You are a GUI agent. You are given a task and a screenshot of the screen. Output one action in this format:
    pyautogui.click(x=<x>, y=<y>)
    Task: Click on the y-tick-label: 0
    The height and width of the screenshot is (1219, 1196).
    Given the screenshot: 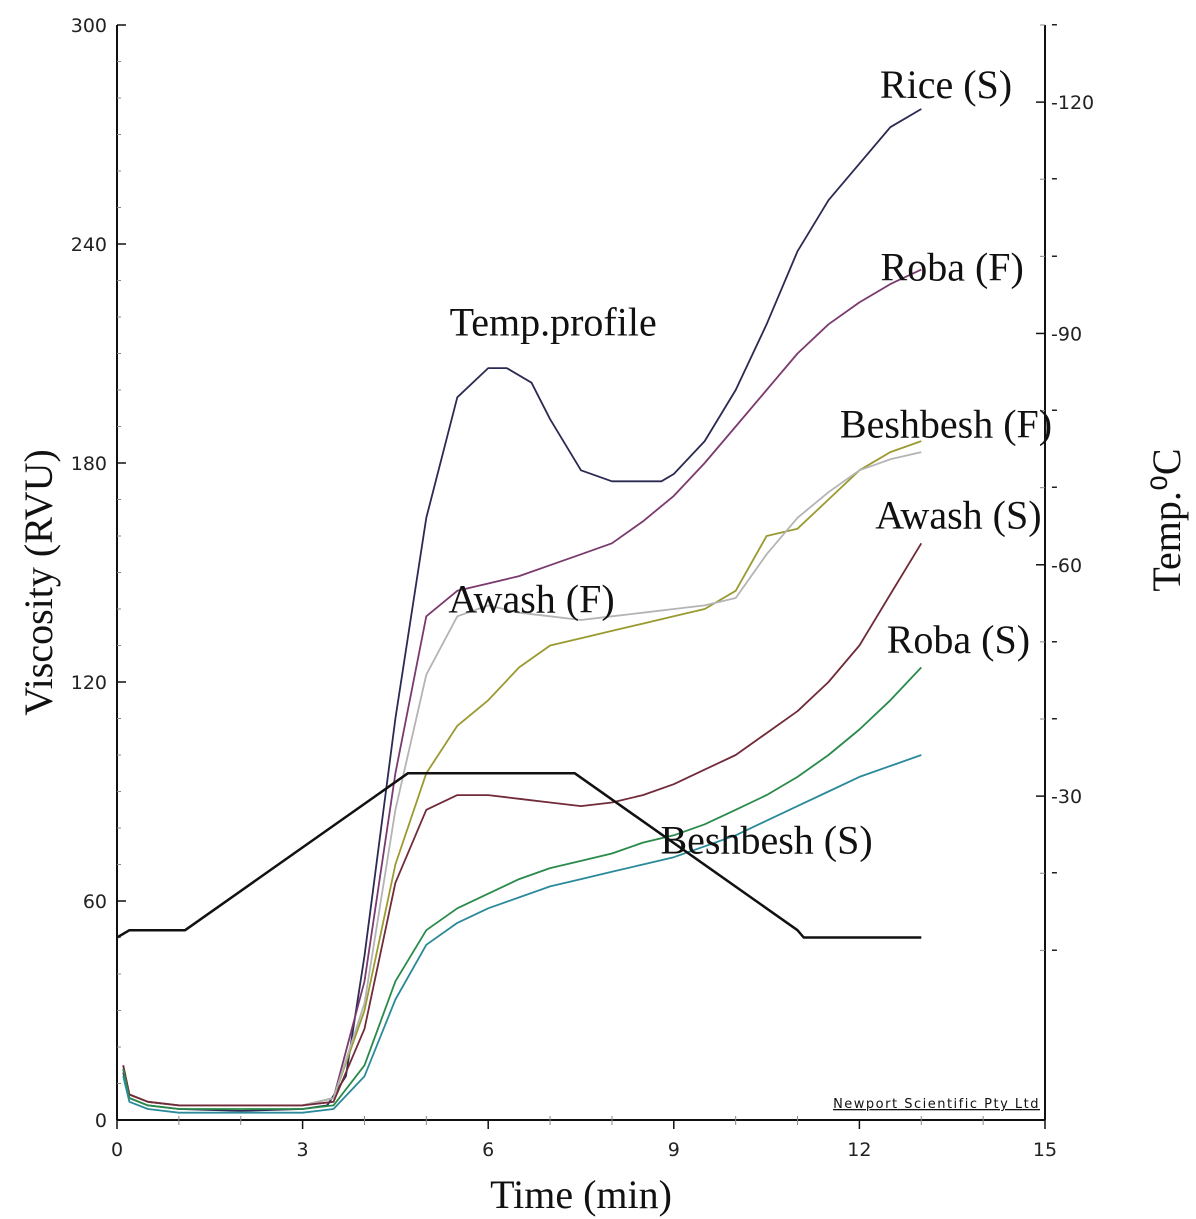 What is the action you would take?
    pyautogui.click(x=101, y=1121)
    